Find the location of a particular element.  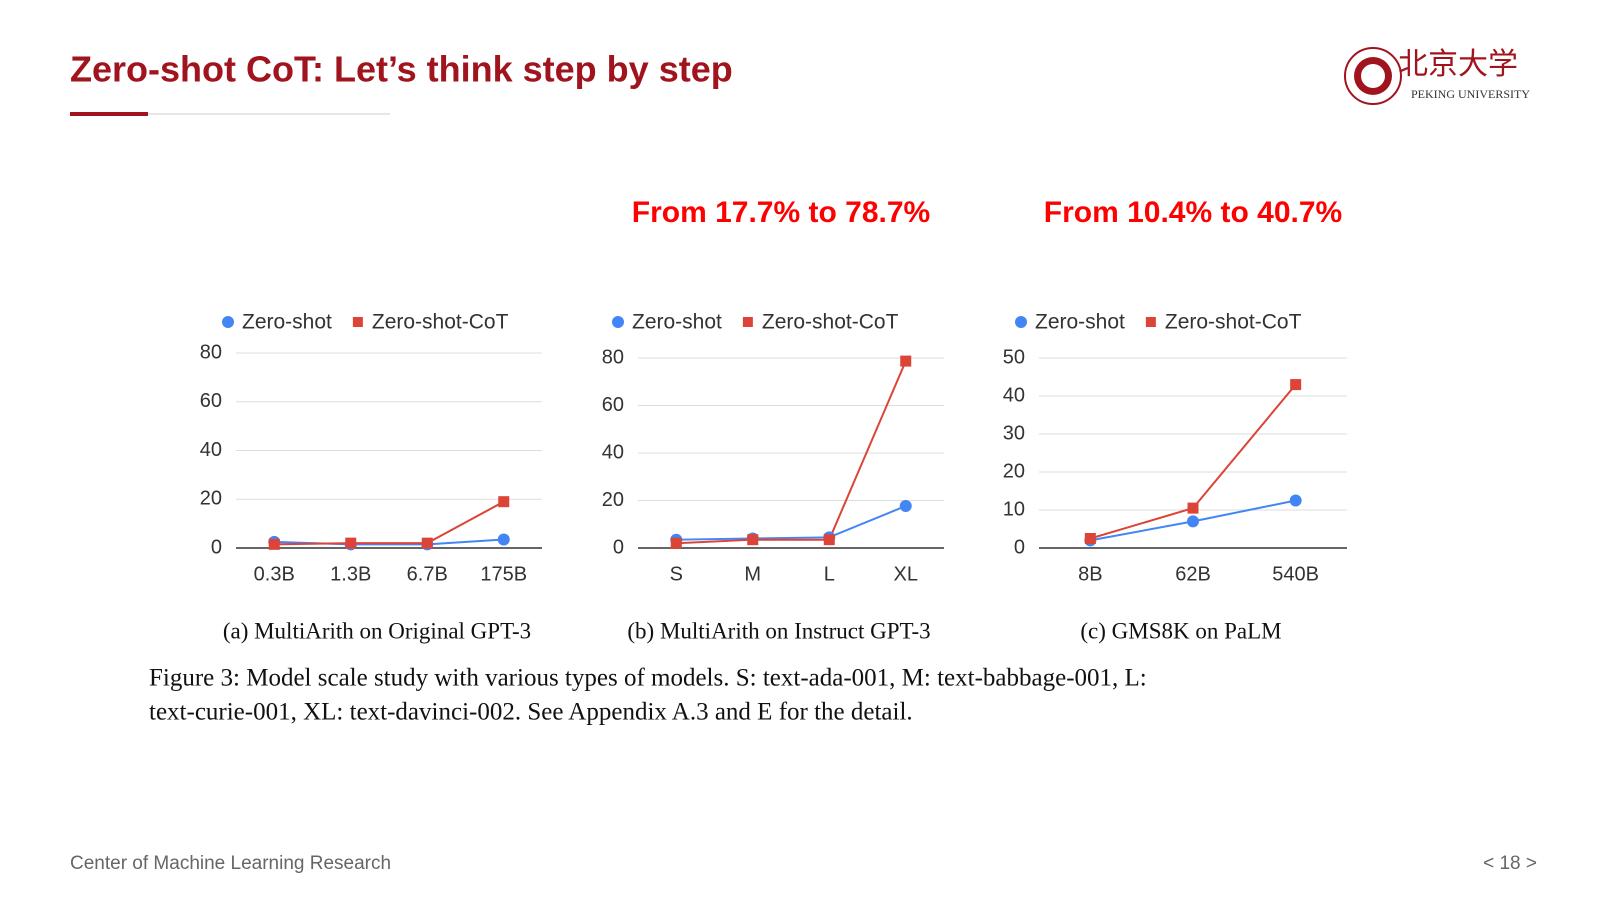

x-tick-label: 6.7B is located at coordinates (427, 574).